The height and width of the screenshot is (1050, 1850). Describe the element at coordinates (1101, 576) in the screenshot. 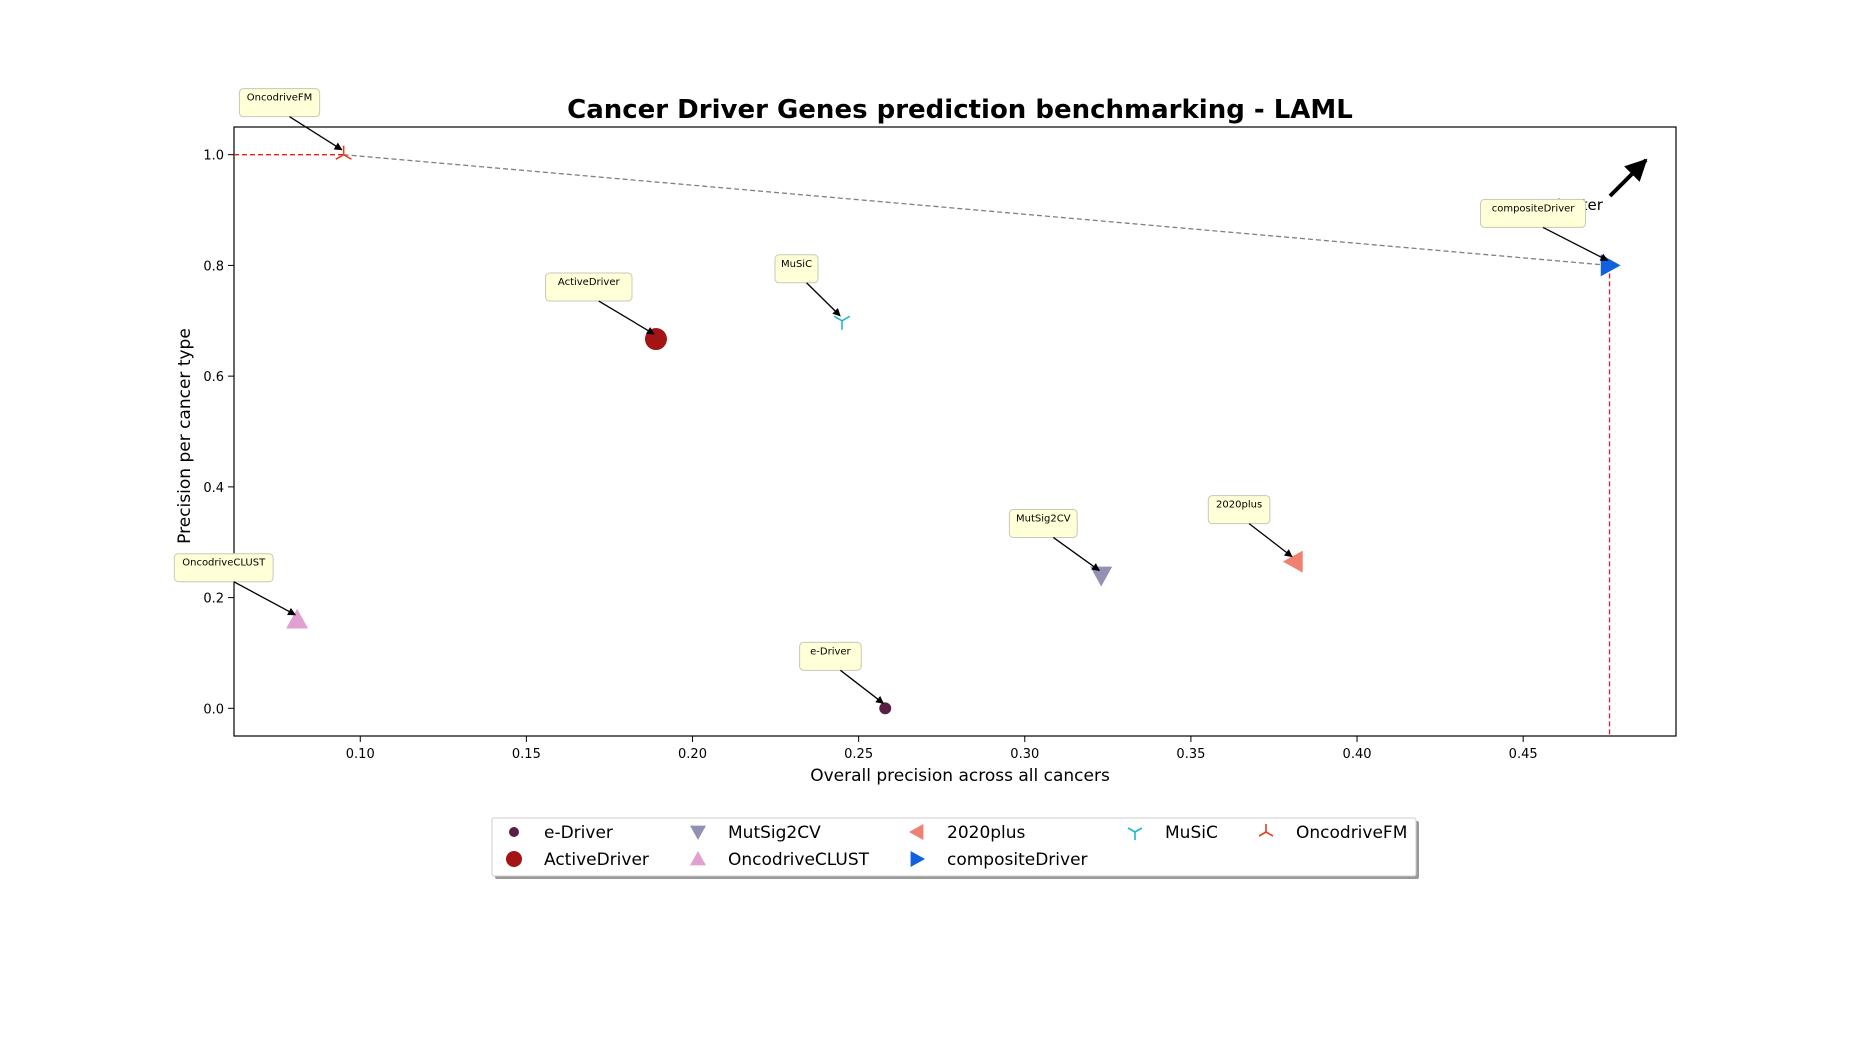

I see `point-mutsig2cv` at that location.